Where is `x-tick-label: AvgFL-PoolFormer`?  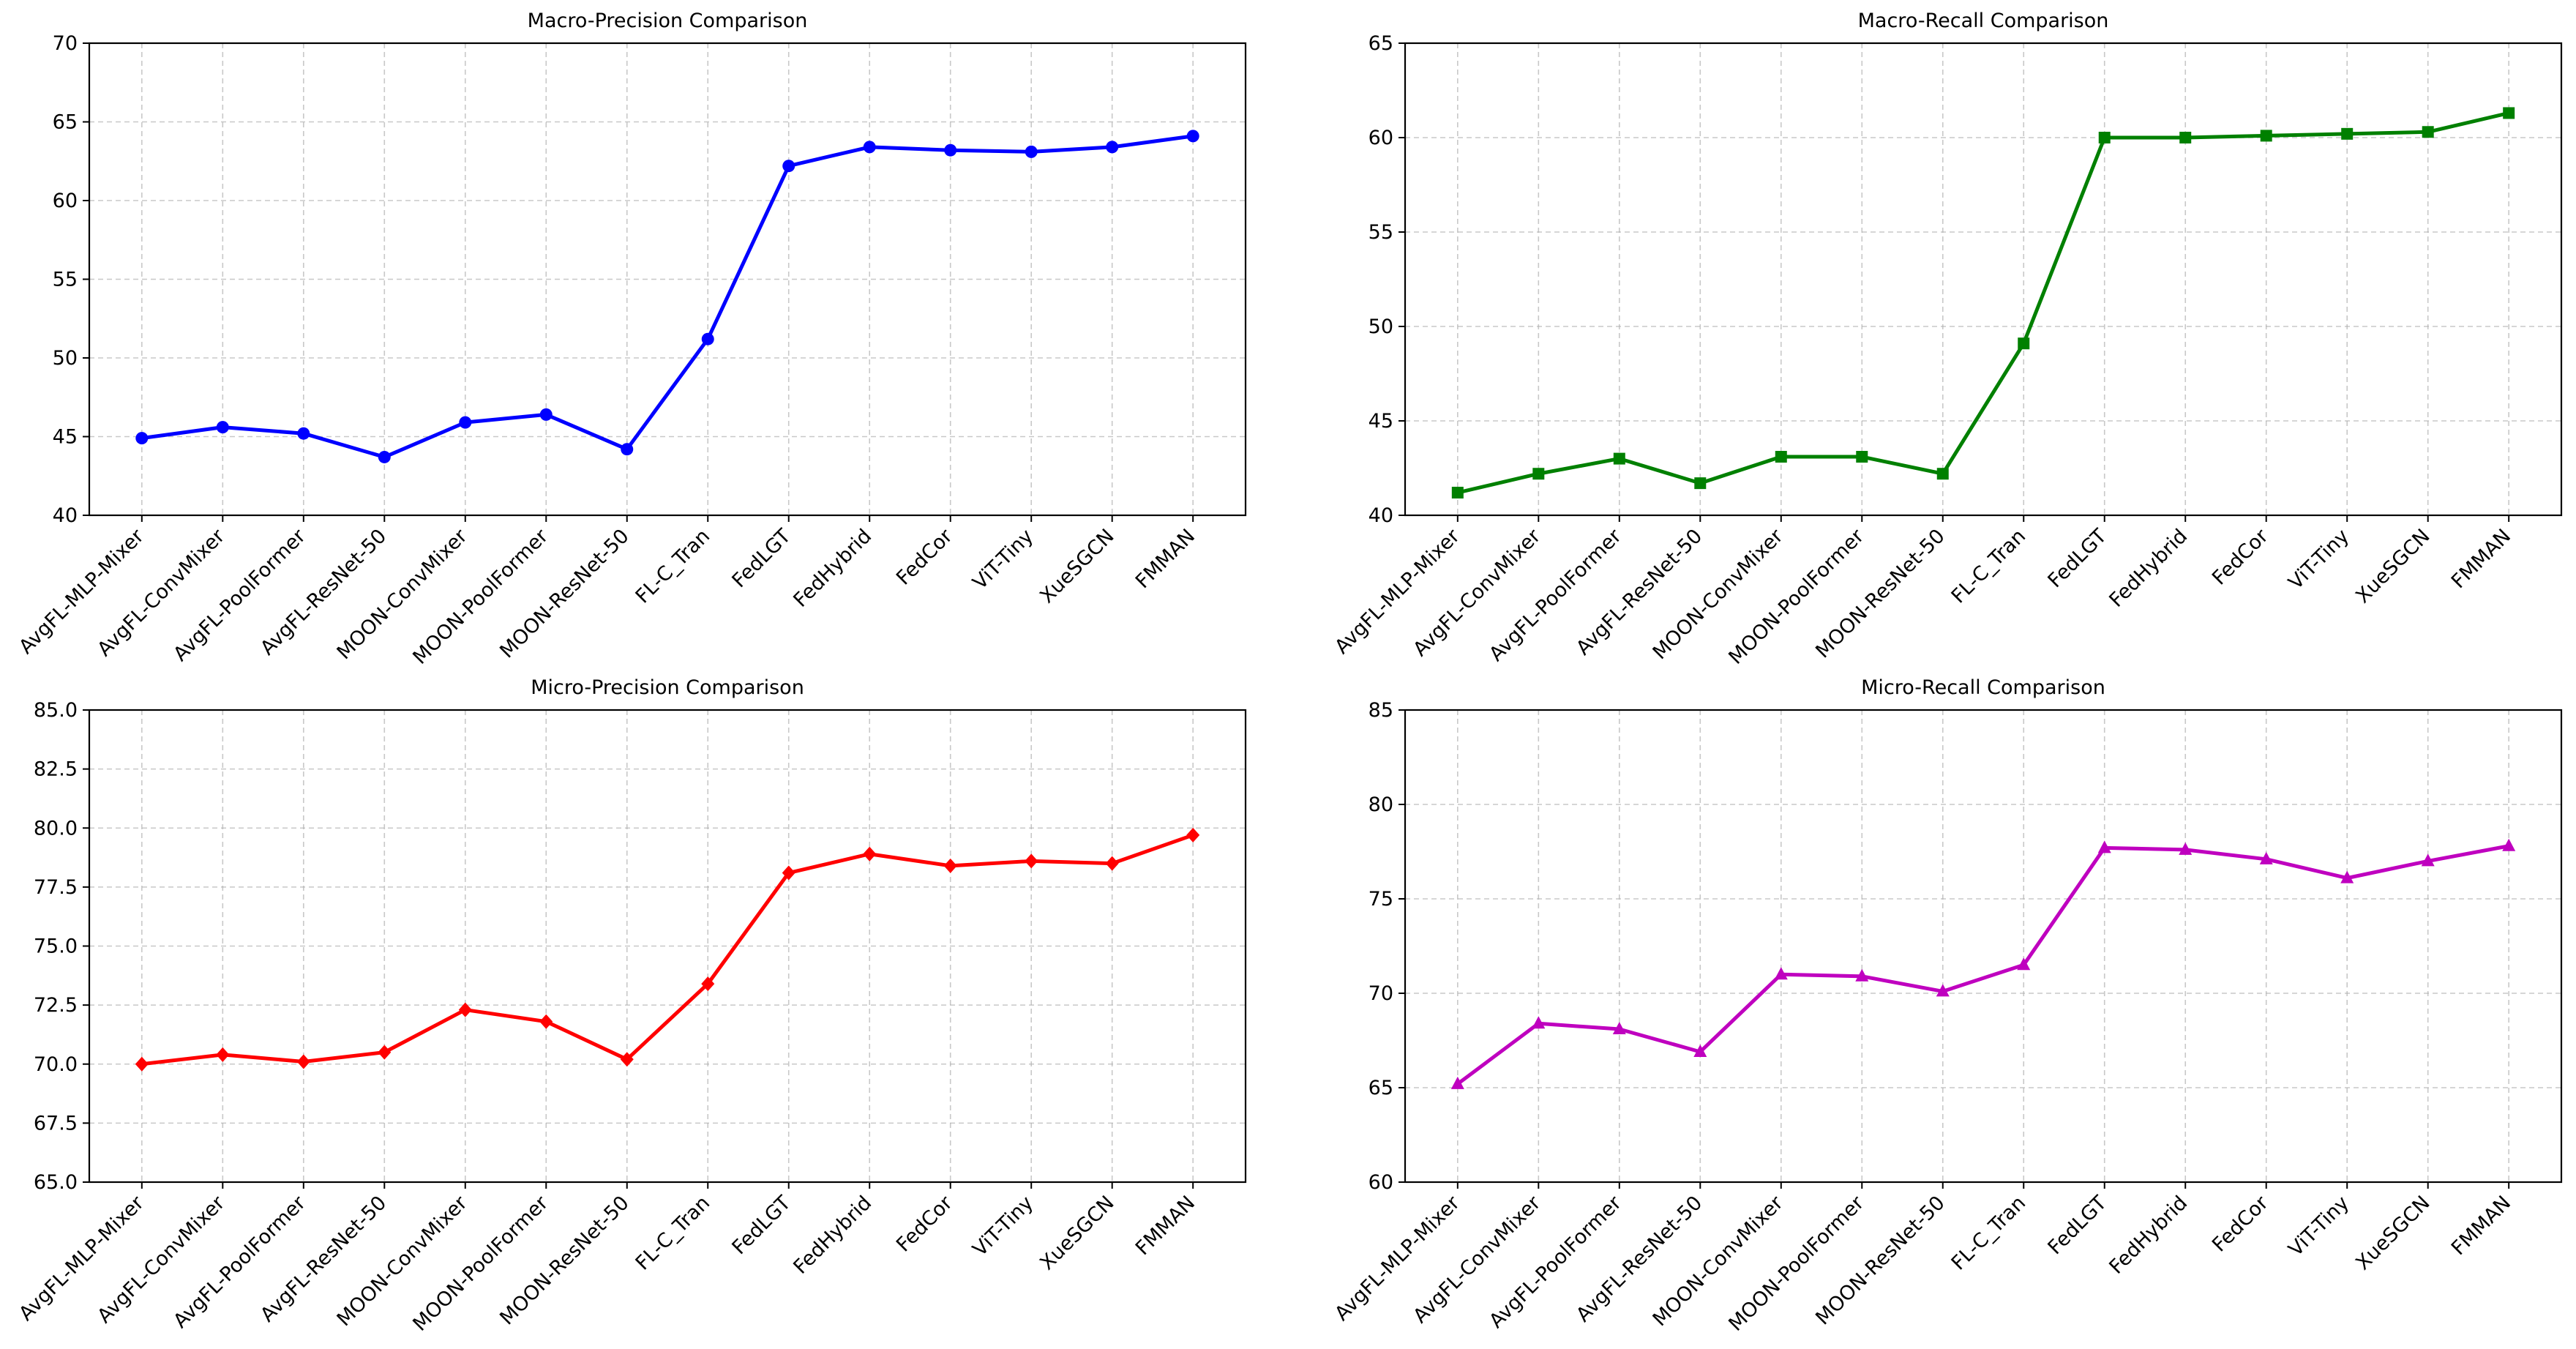
x-tick-label: AvgFL-PoolFormer is located at coordinates (1555, 594).